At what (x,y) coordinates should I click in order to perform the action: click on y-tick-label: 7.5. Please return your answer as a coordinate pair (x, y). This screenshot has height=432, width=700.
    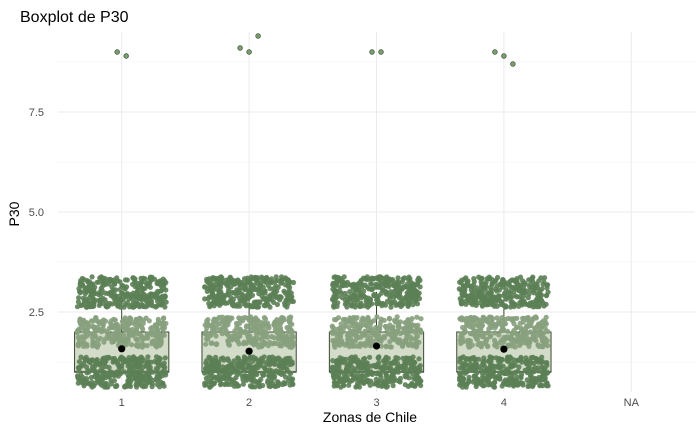
    Looking at the image, I should click on (36, 113).